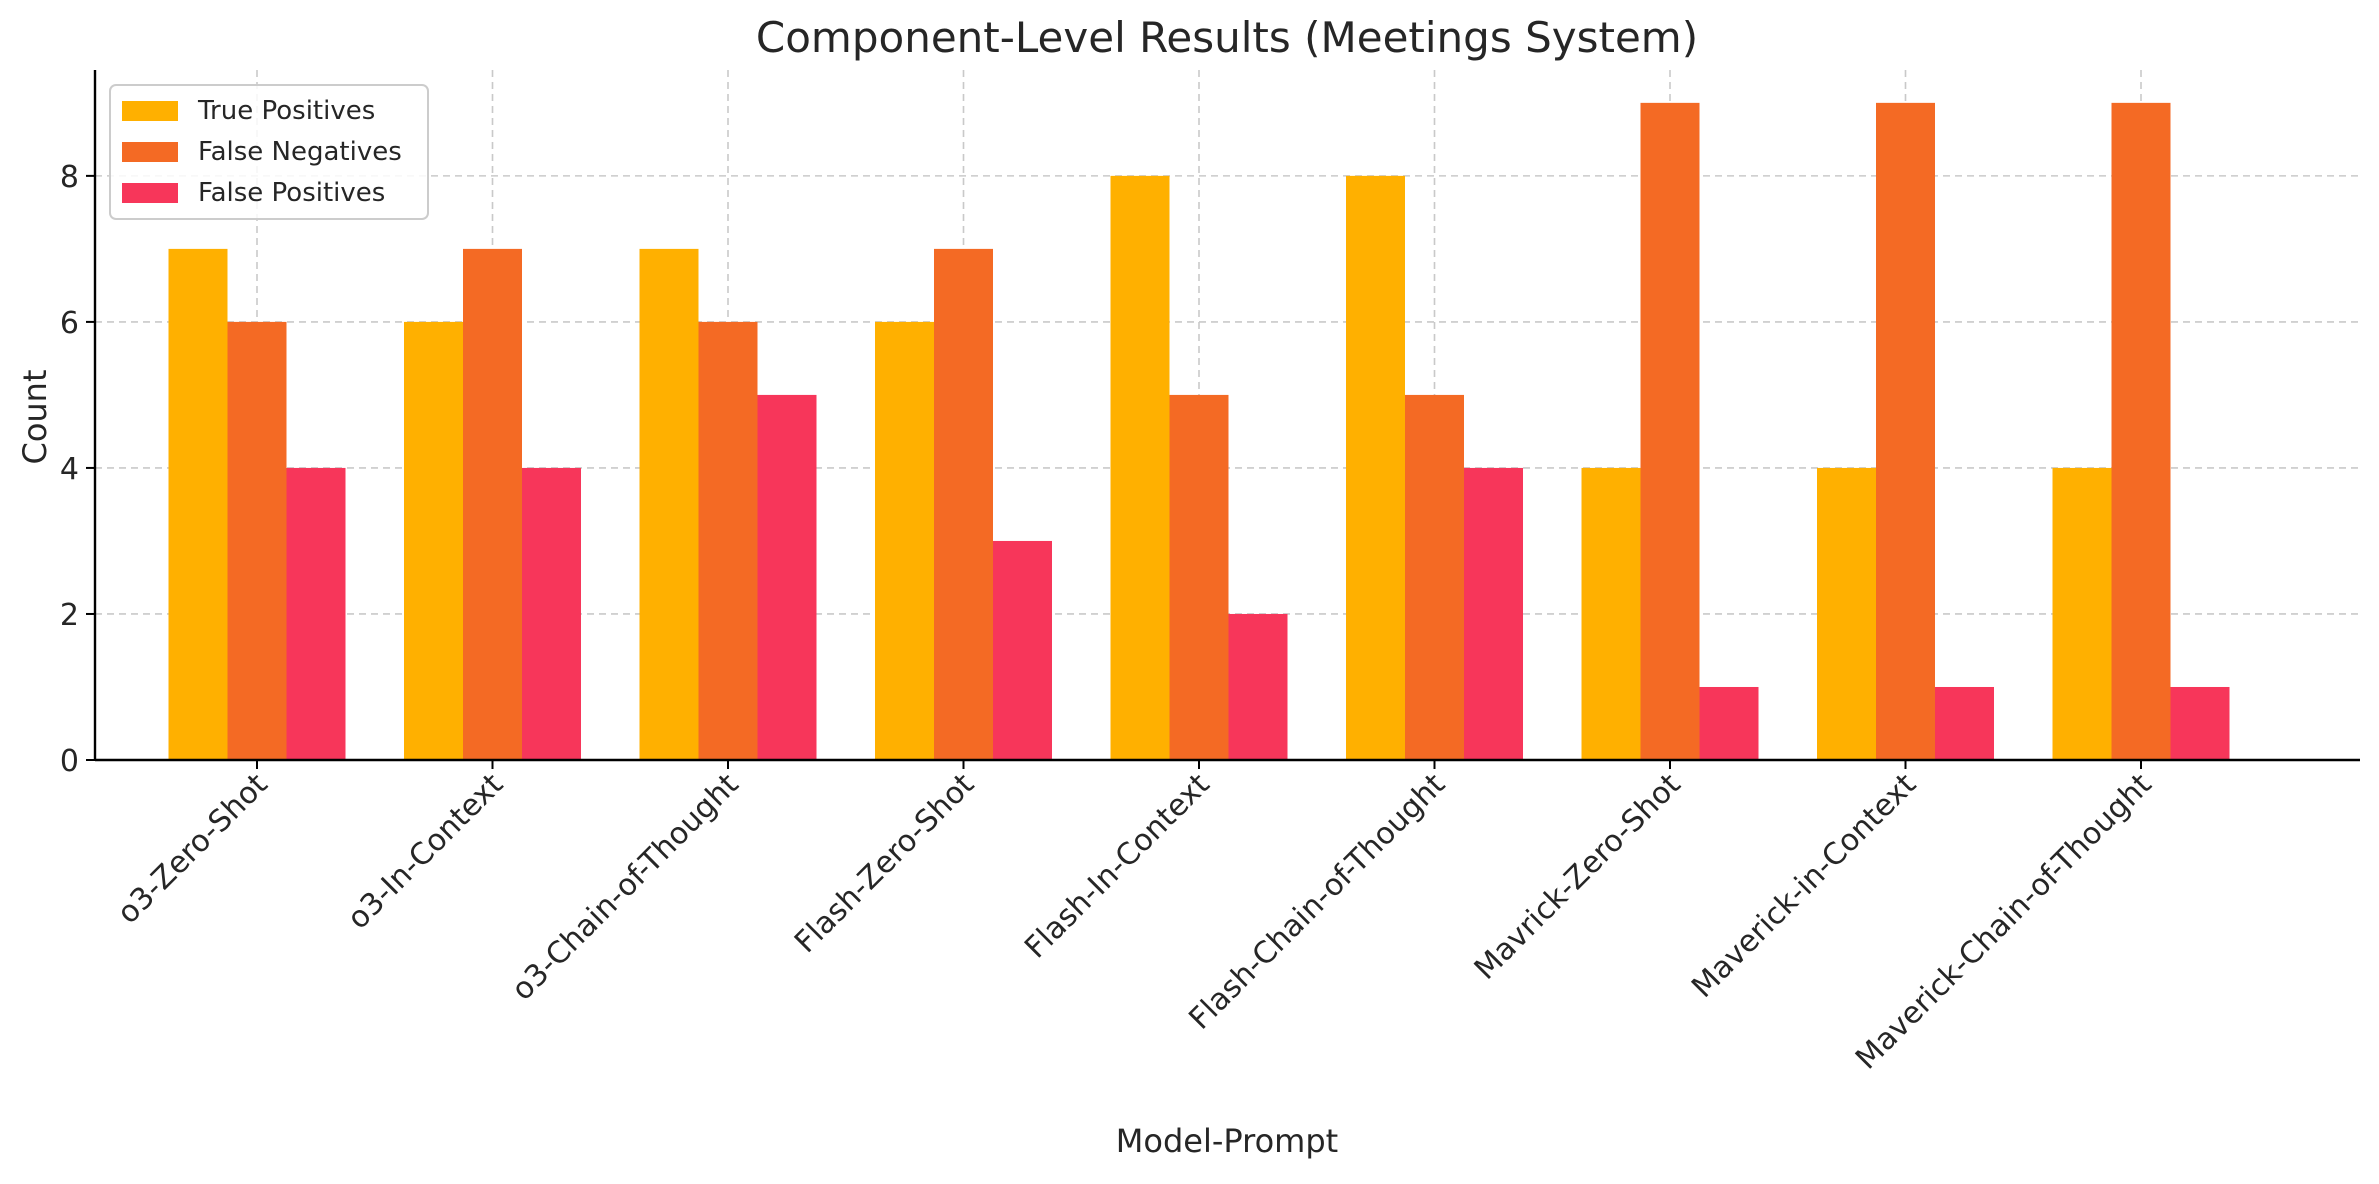 The image size is (2379, 1184). I want to click on y-tick-label: 6, so click(69, 323).